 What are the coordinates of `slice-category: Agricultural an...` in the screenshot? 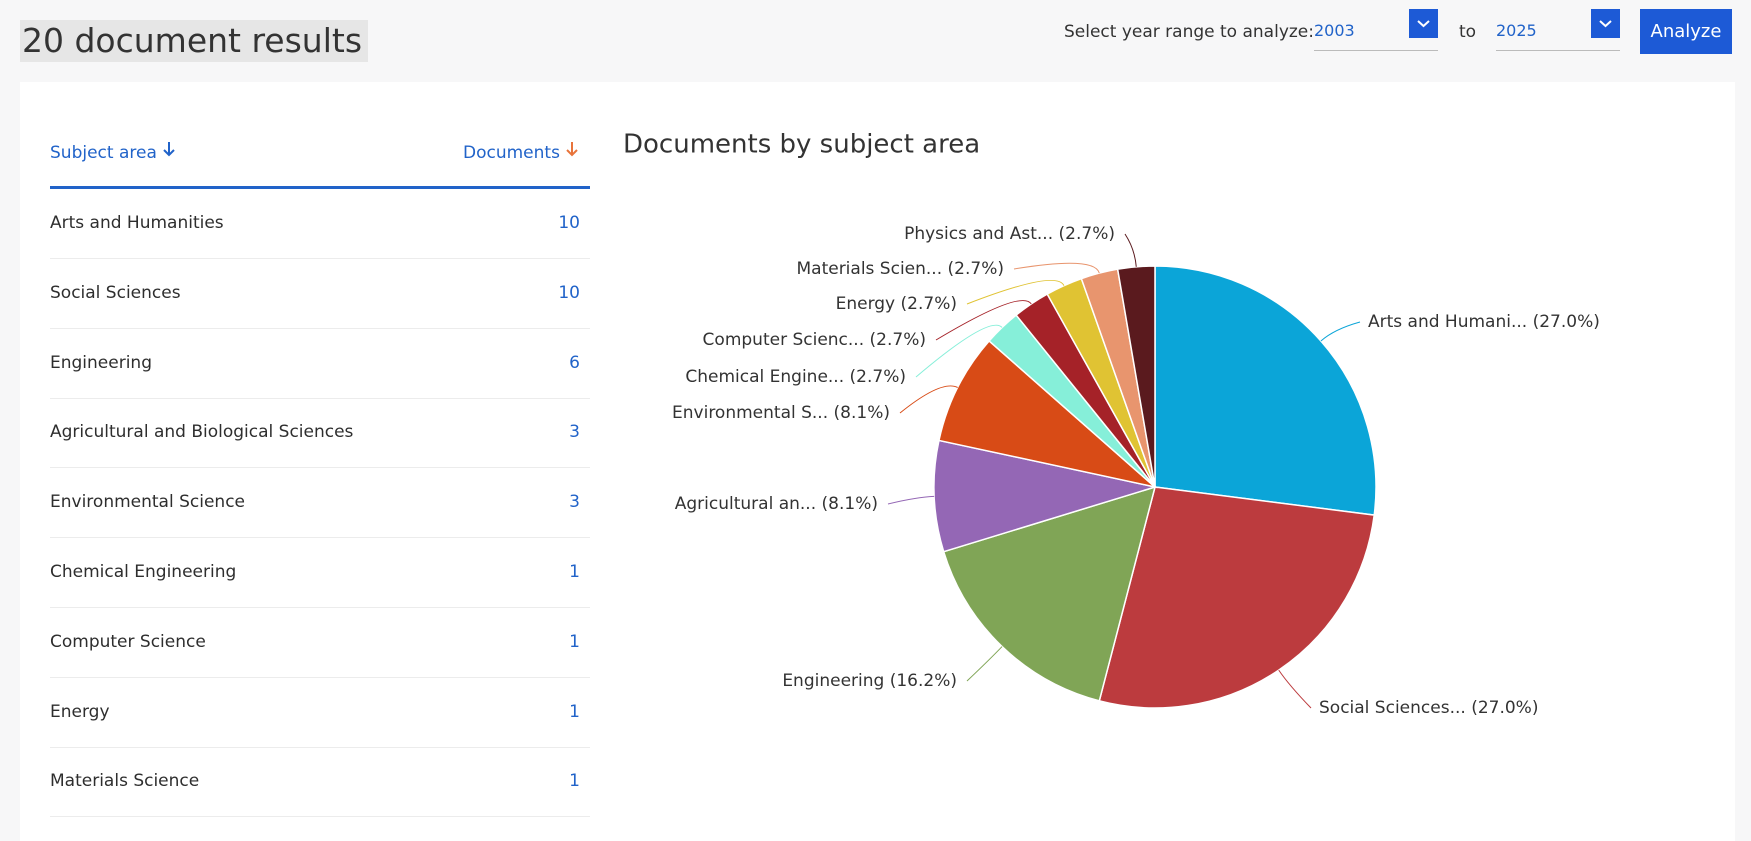 It's located at (745, 504).